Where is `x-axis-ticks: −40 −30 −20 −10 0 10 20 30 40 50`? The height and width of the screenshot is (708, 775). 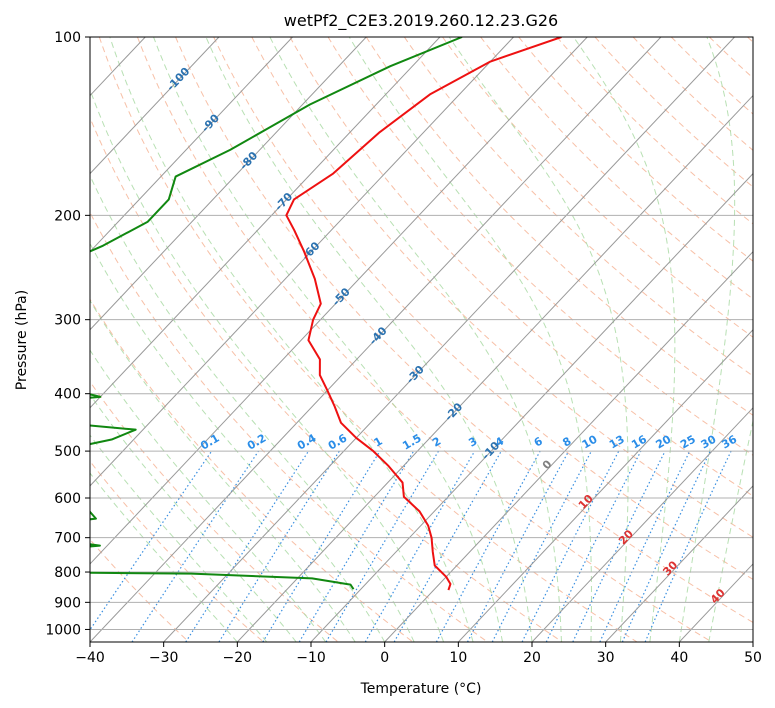
x-axis-ticks: −40 −30 −20 −10 0 10 20 30 40 50 is located at coordinates (418, 654).